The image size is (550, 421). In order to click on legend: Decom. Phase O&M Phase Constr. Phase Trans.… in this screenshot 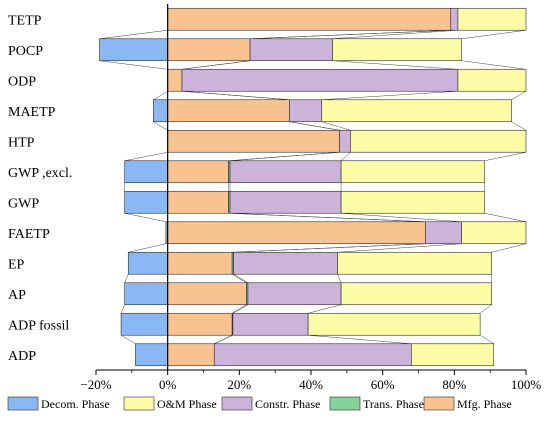, I will do `click(259, 403)`.